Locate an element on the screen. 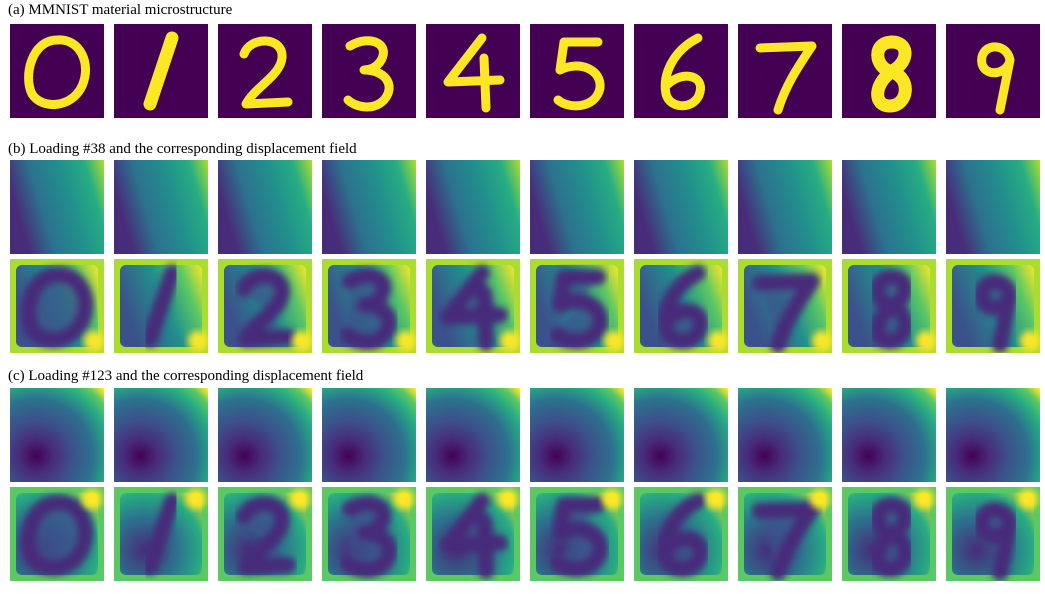 The height and width of the screenshot is (594, 1045). panel-a-title: (a) MMNIST material microstructure is located at coordinates (120, 10).